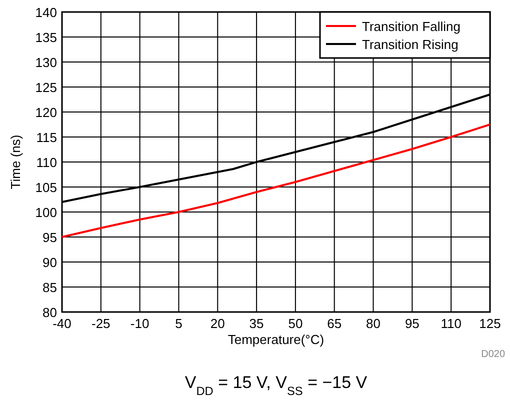 The width and height of the screenshot is (510, 400). I want to click on y-tick-label: 125, so click(46, 87).